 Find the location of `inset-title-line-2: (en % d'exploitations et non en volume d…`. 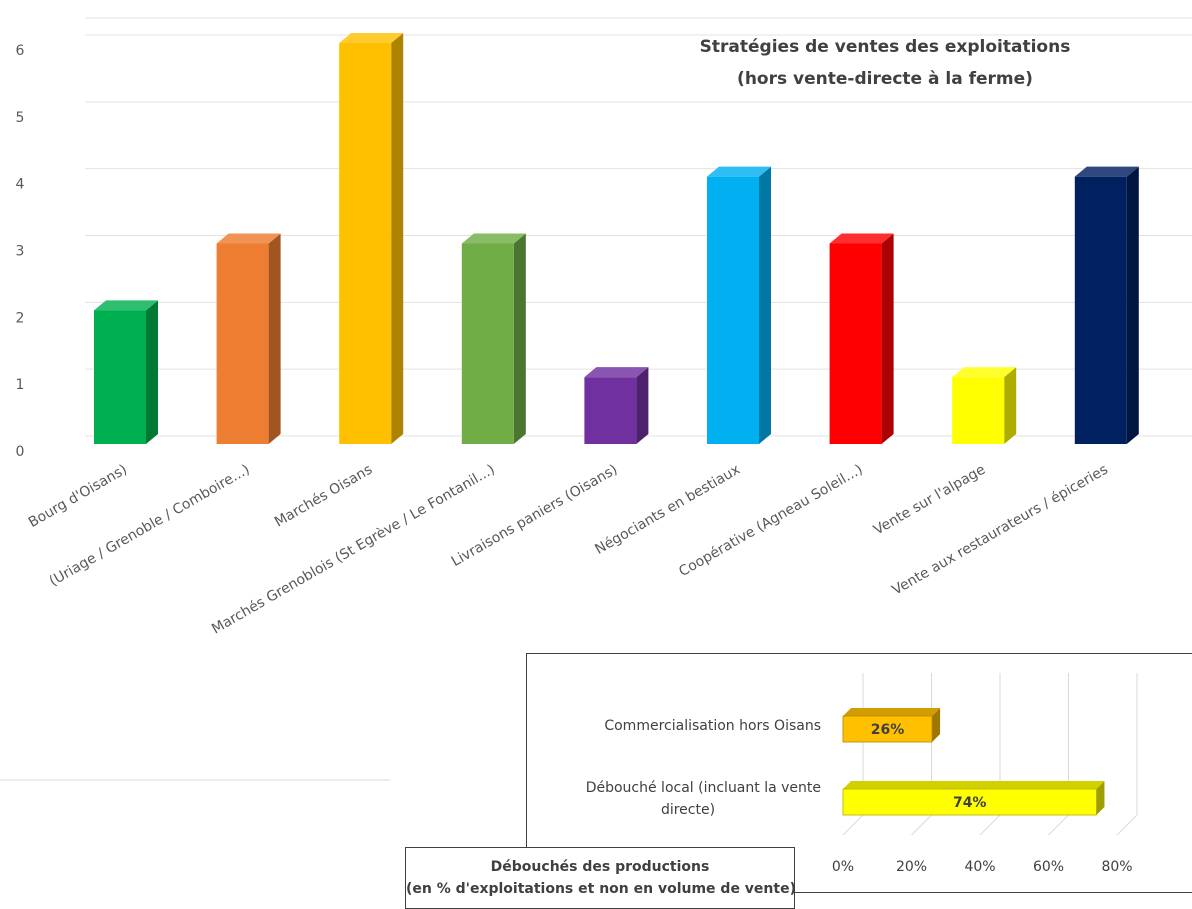

inset-title-line-2: (en % d'exploitations et non en volume d… is located at coordinates (601, 889).